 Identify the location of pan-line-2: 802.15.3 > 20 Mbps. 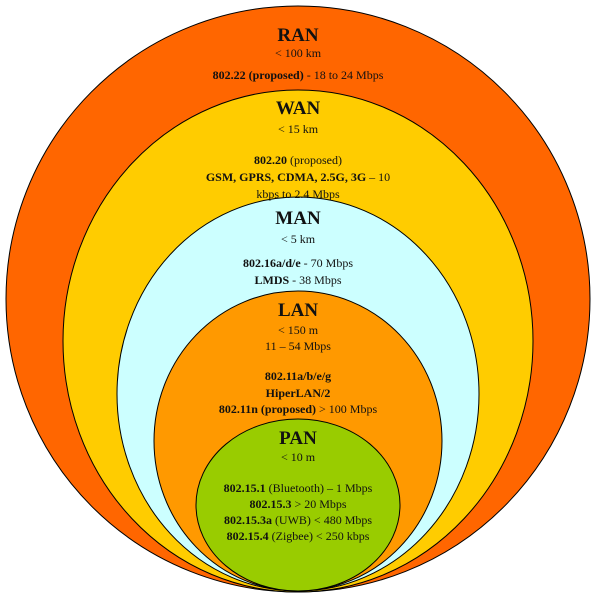
(298, 504).